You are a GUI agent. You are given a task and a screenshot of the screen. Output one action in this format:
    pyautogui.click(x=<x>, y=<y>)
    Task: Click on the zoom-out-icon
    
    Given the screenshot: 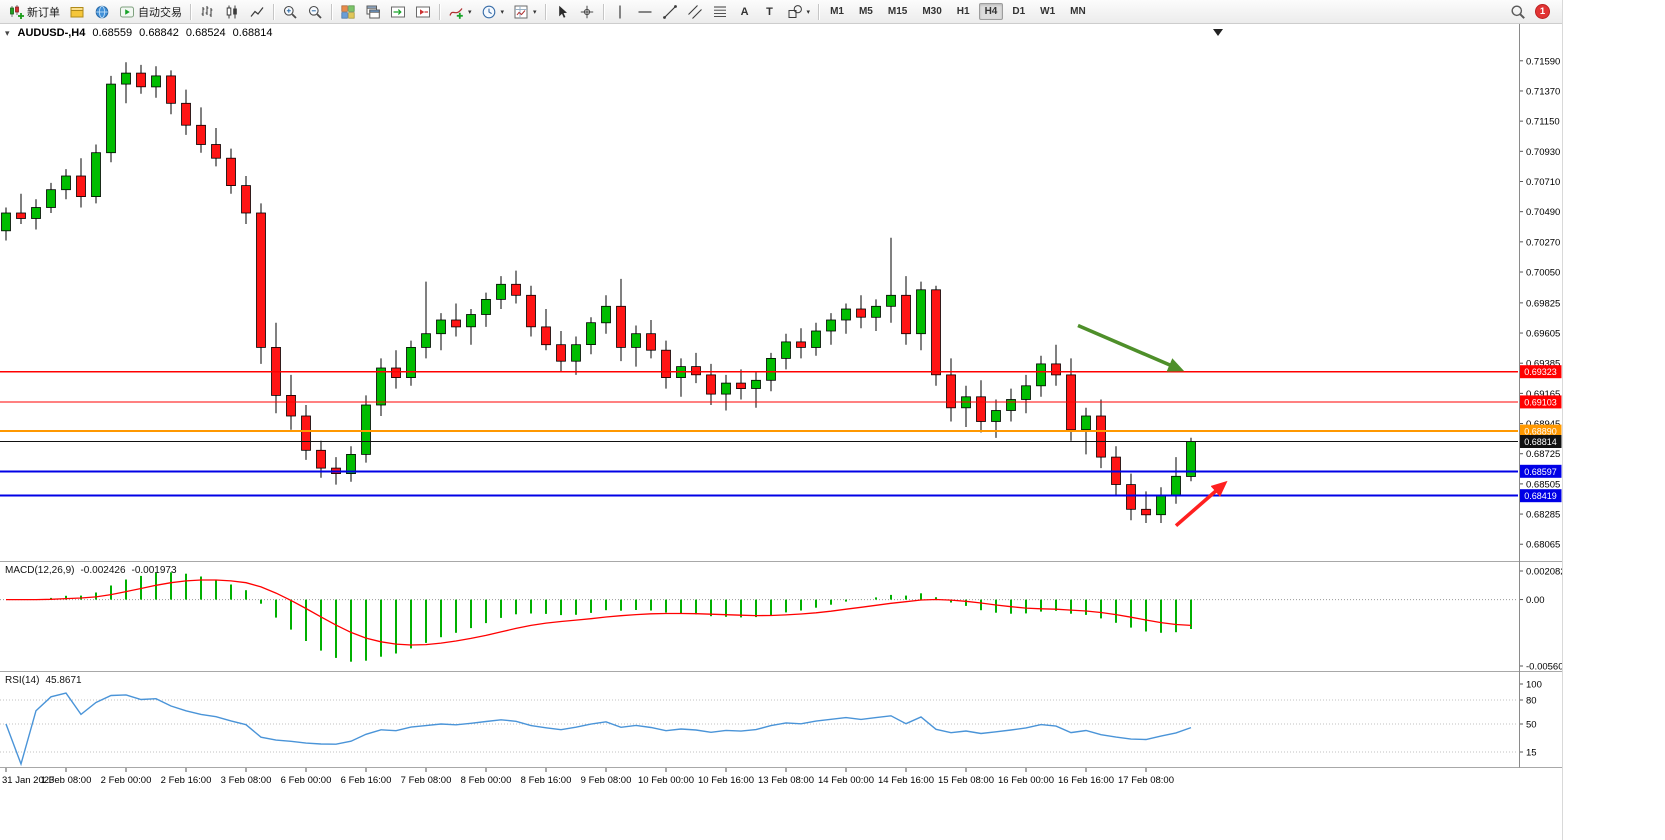 What is the action you would take?
    pyautogui.click(x=315, y=12)
    